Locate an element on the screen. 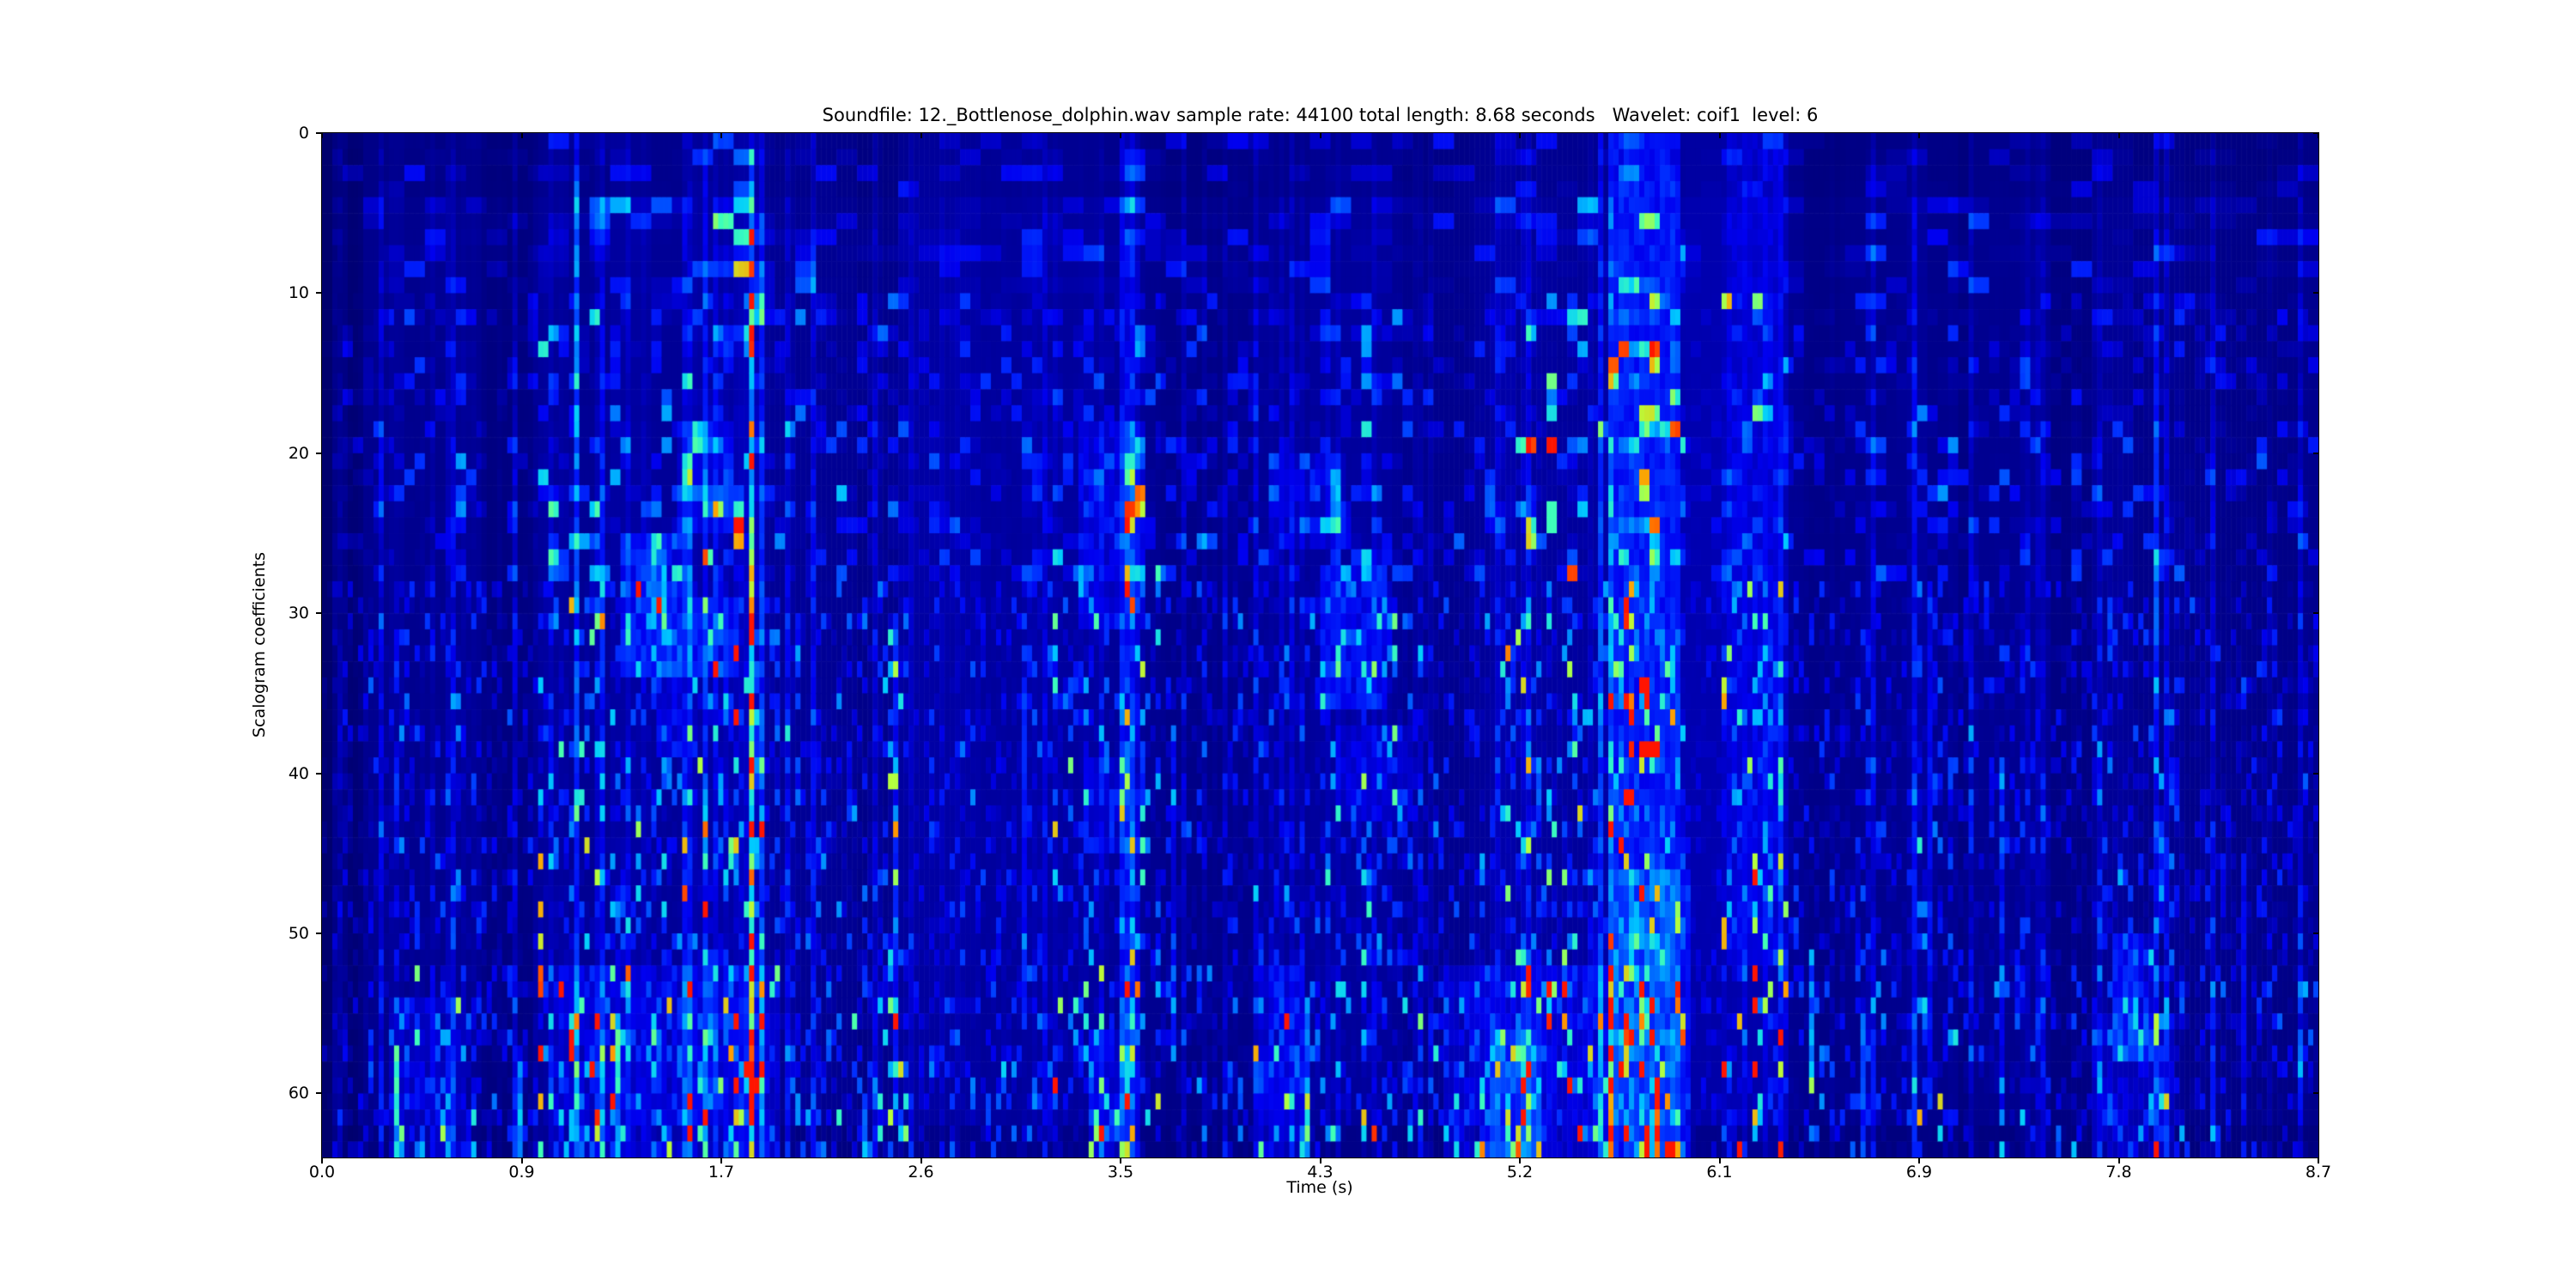 The height and width of the screenshot is (1288, 2576). x-tick-label: 0.9 is located at coordinates (521, 1173).